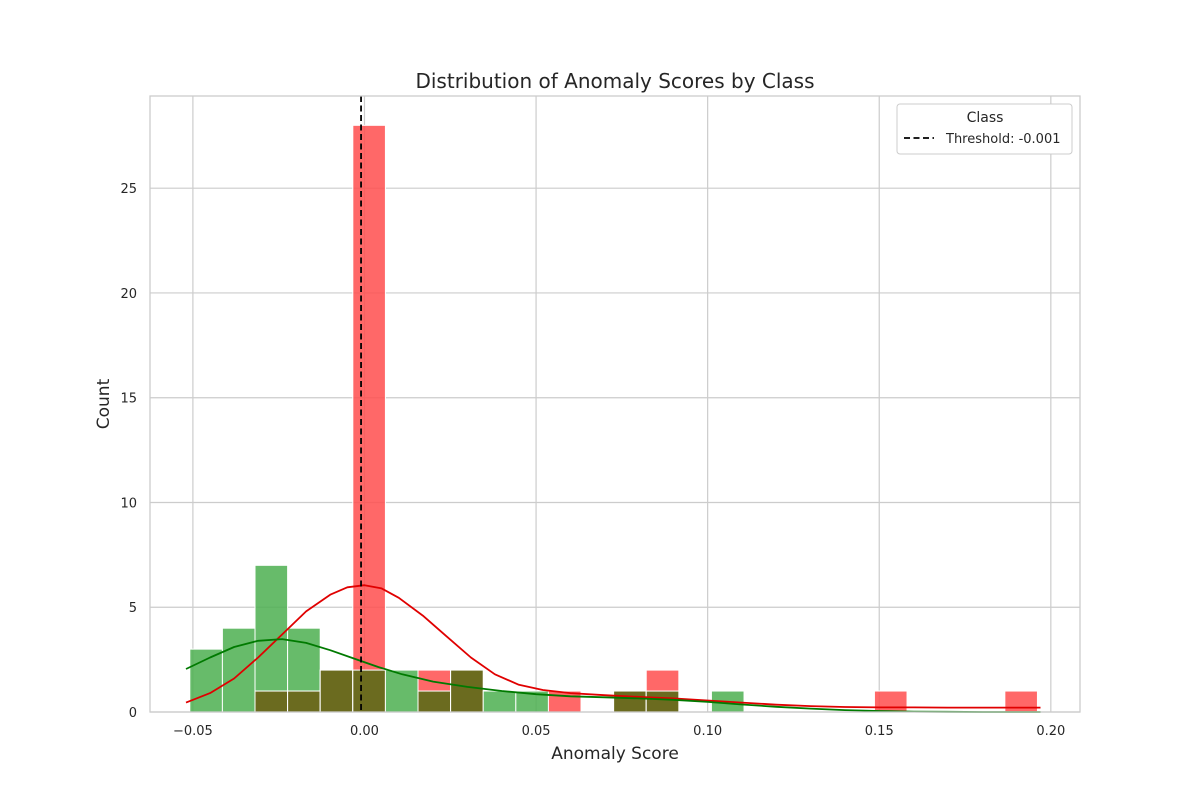 This screenshot has width=1200, height=800. What do you see at coordinates (613, 675) in the screenshot?
I see `kde-curve-green` at bounding box center [613, 675].